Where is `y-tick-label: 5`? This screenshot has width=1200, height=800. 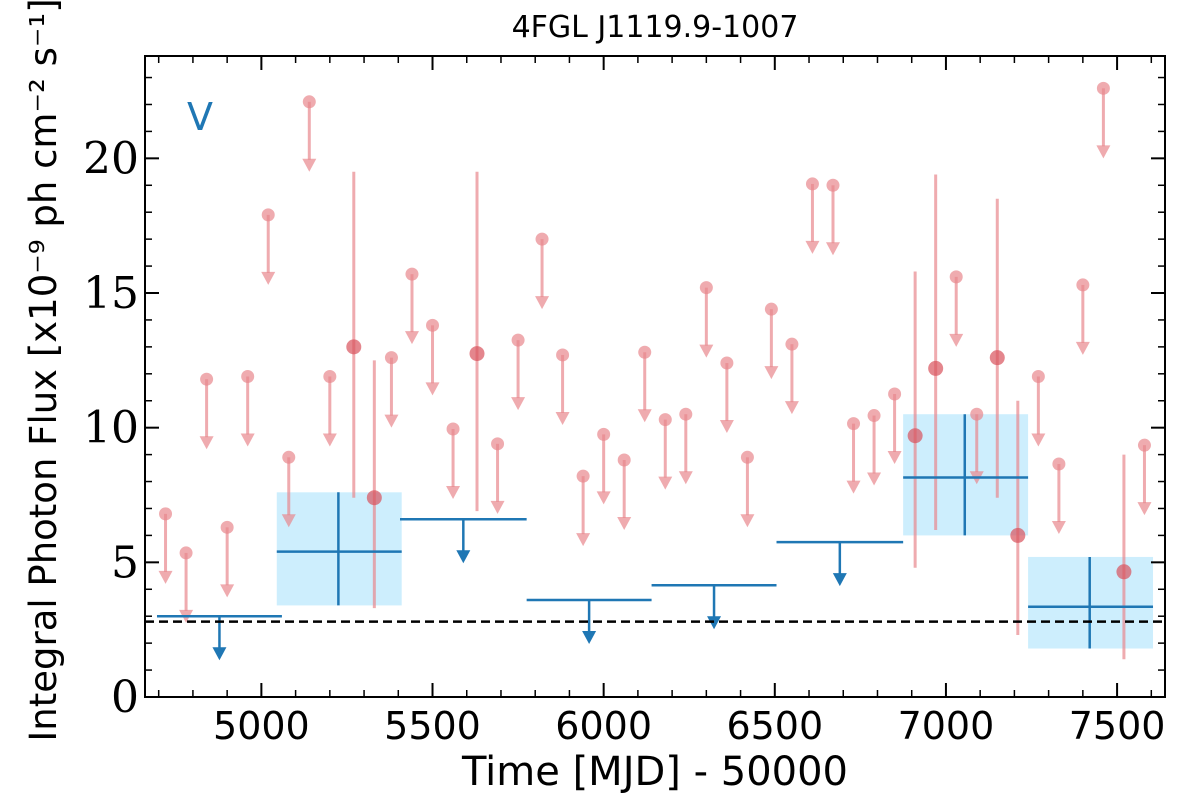
y-tick-label: 5 is located at coordinates (125, 562).